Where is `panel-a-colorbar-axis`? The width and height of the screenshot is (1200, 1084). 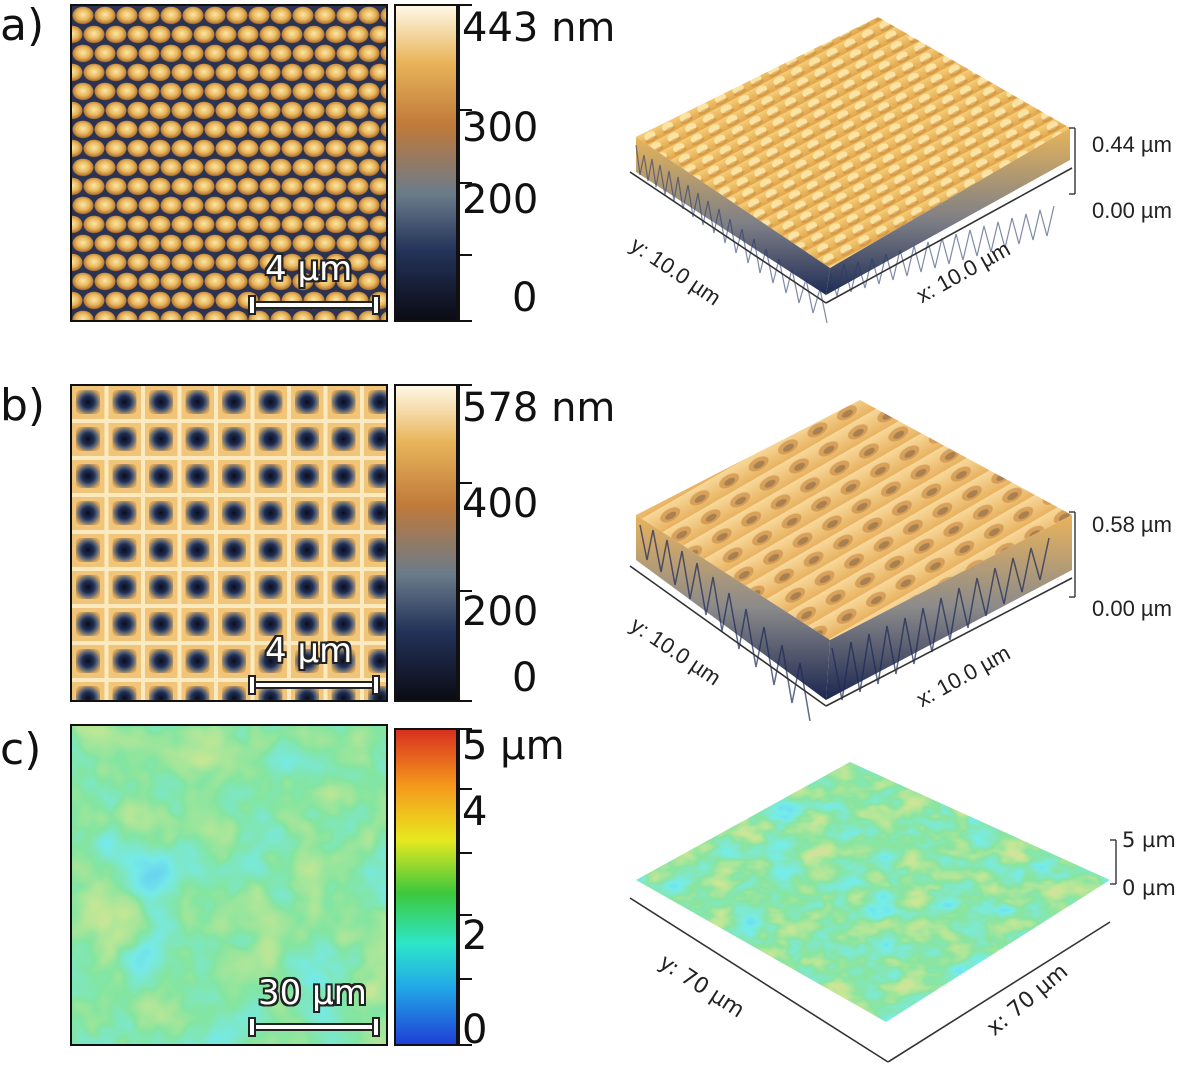
panel-a-colorbar-axis is located at coordinates (459, 163).